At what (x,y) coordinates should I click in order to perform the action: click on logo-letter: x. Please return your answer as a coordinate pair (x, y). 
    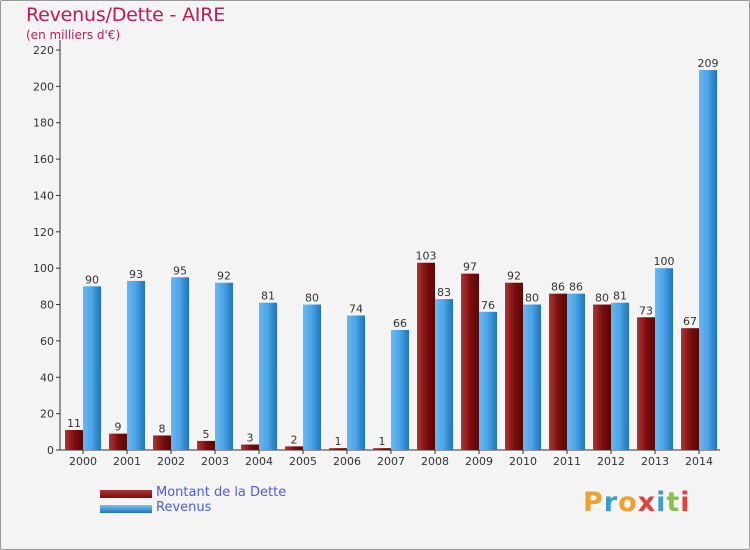
    Looking at the image, I should click on (647, 502).